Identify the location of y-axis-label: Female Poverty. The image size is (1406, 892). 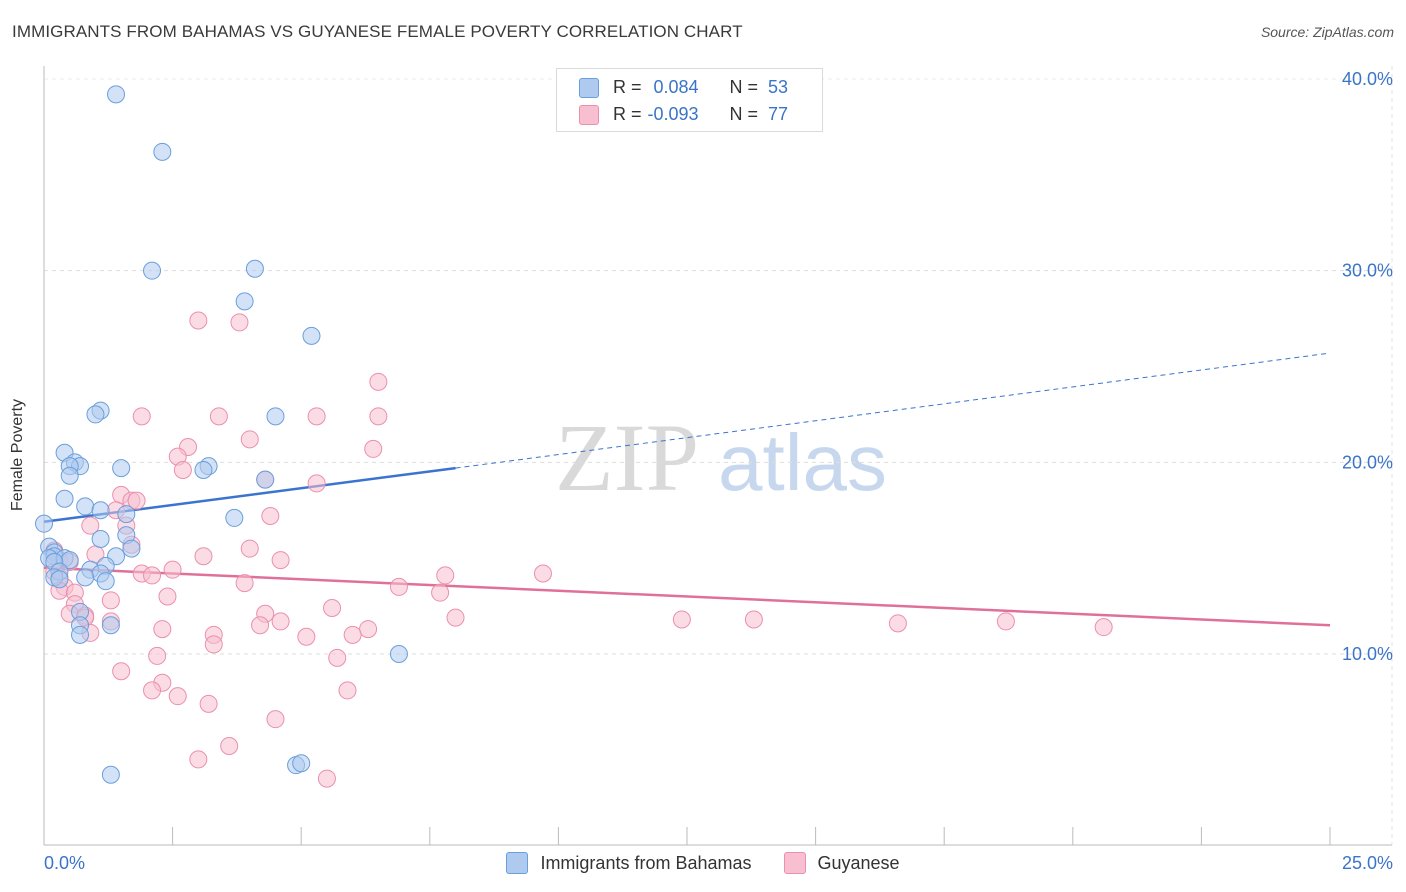
(17, 455).